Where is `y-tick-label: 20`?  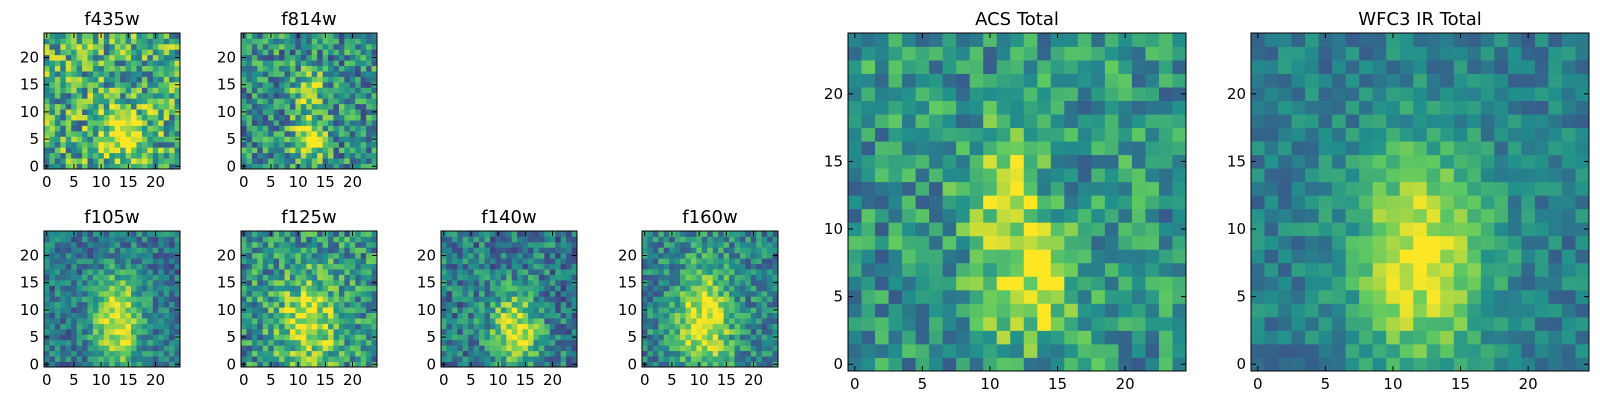 y-tick-label: 20 is located at coordinates (426, 255).